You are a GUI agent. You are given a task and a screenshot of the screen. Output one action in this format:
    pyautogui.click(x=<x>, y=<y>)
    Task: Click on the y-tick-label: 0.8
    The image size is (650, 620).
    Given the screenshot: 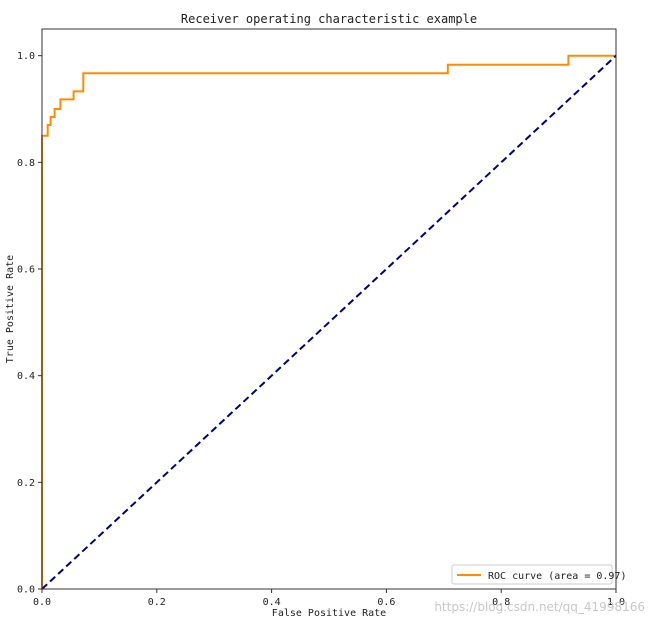 What is the action you would take?
    pyautogui.click(x=26, y=163)
    